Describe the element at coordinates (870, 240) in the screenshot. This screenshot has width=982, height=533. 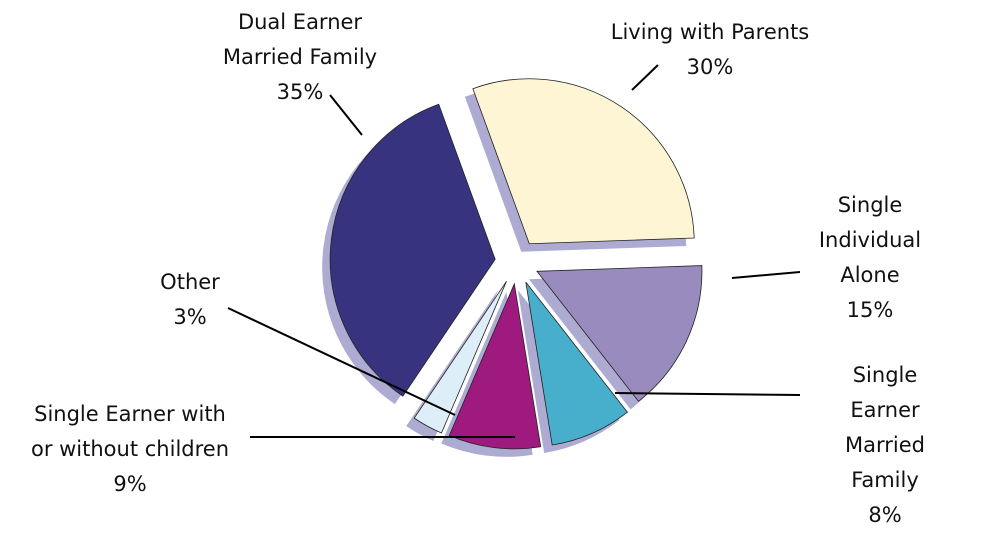
I see `category-label: Single Individual Alone` at that location.